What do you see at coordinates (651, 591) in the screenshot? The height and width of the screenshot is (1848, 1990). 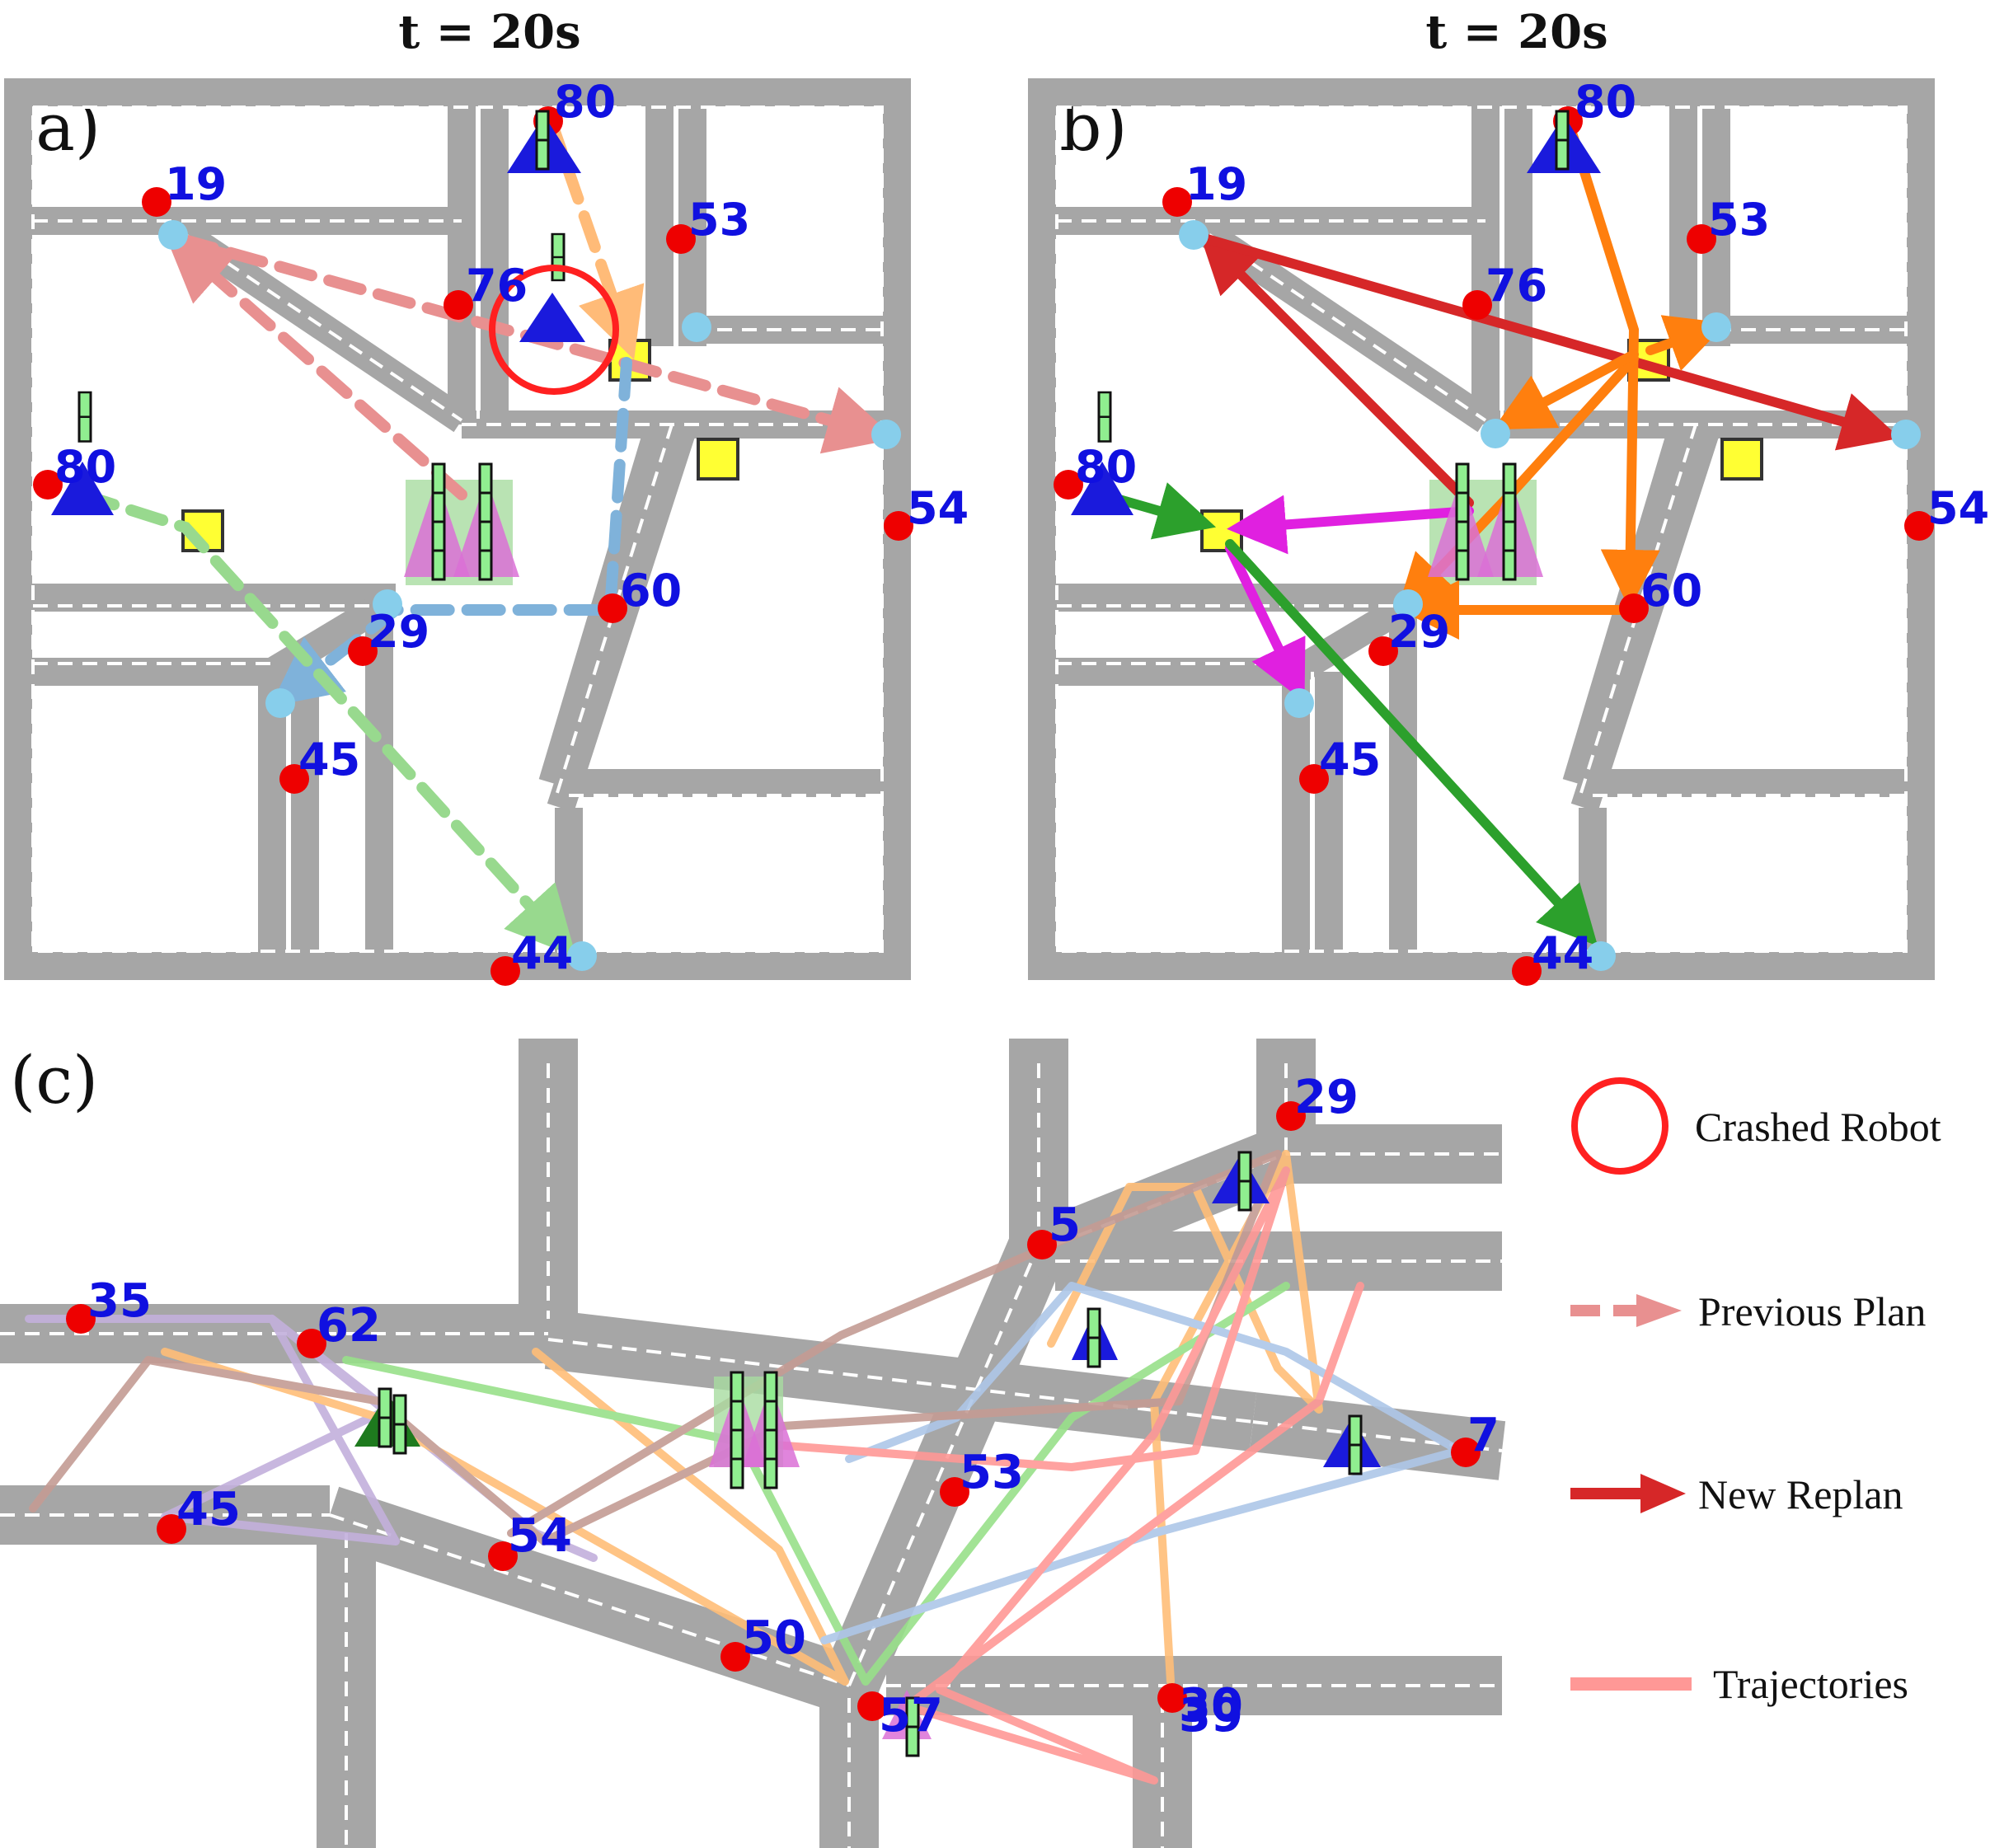 I see `task-label-a-60: 60` at bounding box center [651, 591].